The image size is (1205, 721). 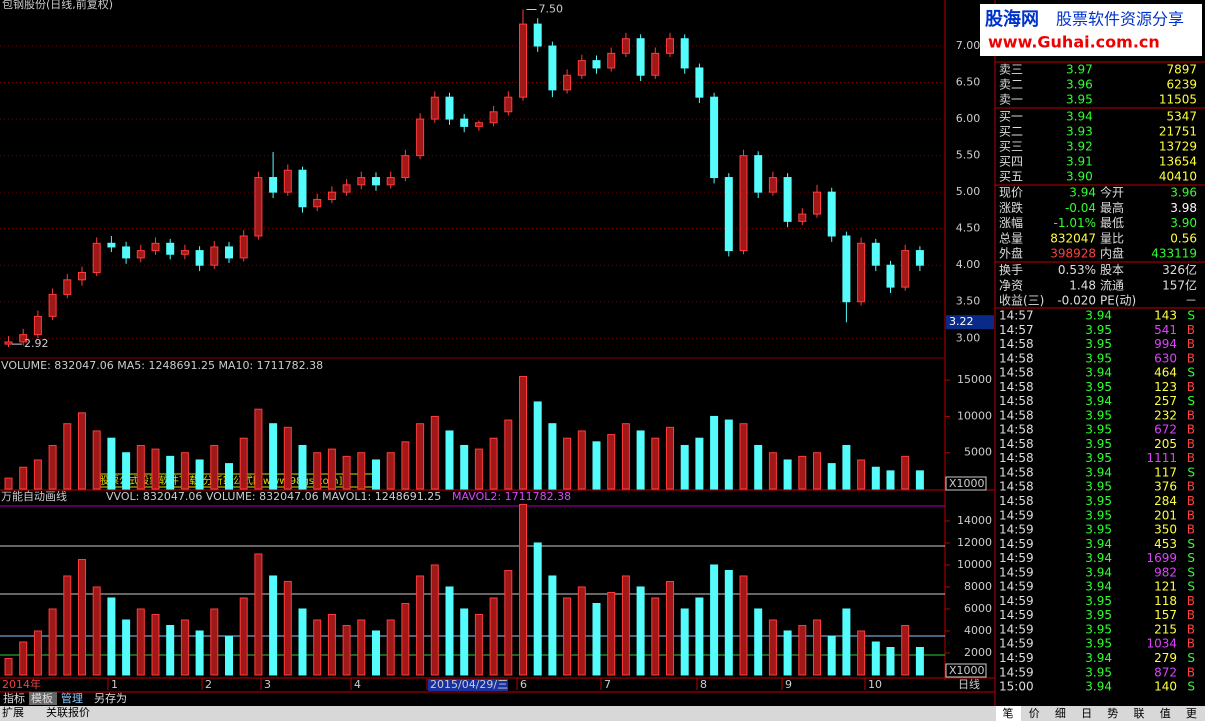 What do you see at coordinates (968, 118) in the screenshot?
I see `y-tick-label: 6.00` at bounding box center [968, 118].